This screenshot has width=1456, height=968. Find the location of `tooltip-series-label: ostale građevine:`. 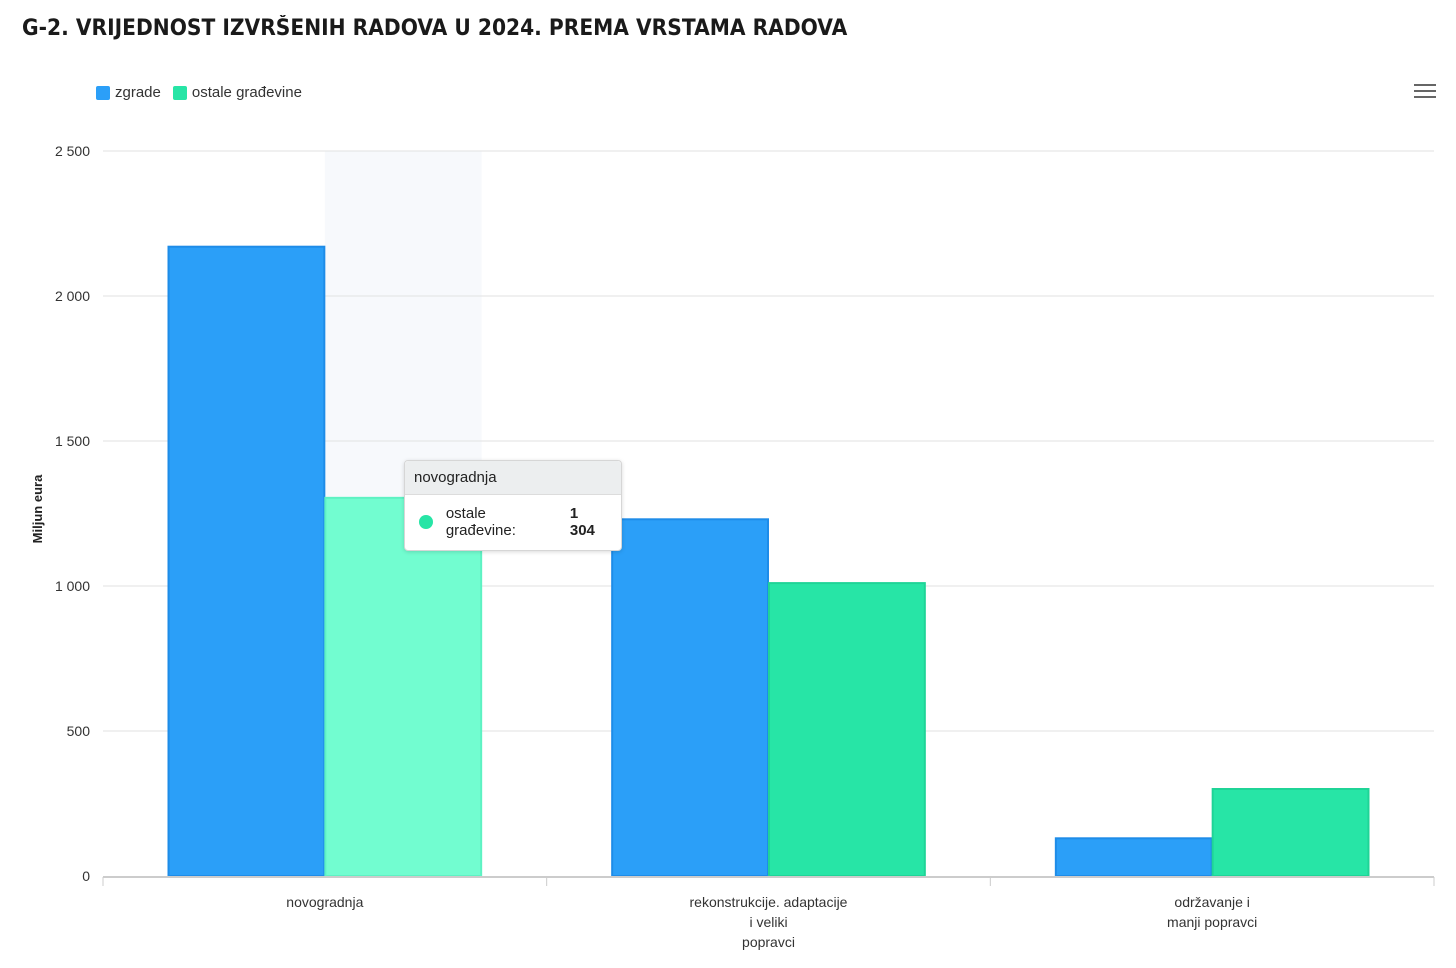

tooltip-series-label: ostale građevine: is located at coordinates (480, 522).